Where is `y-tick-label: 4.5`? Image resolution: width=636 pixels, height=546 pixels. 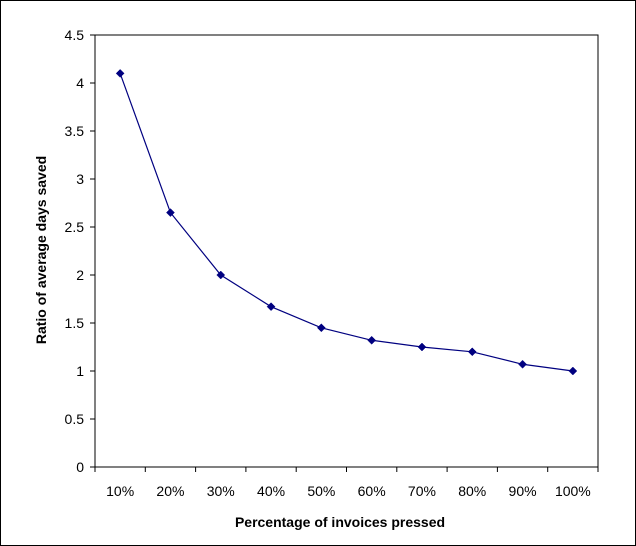
y-tick-label: 4.5 is located at coordinates (75, 35).